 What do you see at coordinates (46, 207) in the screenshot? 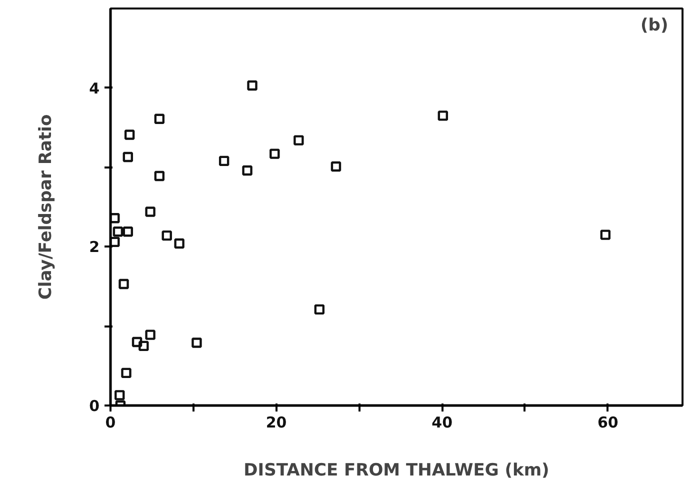
I see `y-axis-title: Clay/Feldspar Ratio` at bounding box center [46, 207].